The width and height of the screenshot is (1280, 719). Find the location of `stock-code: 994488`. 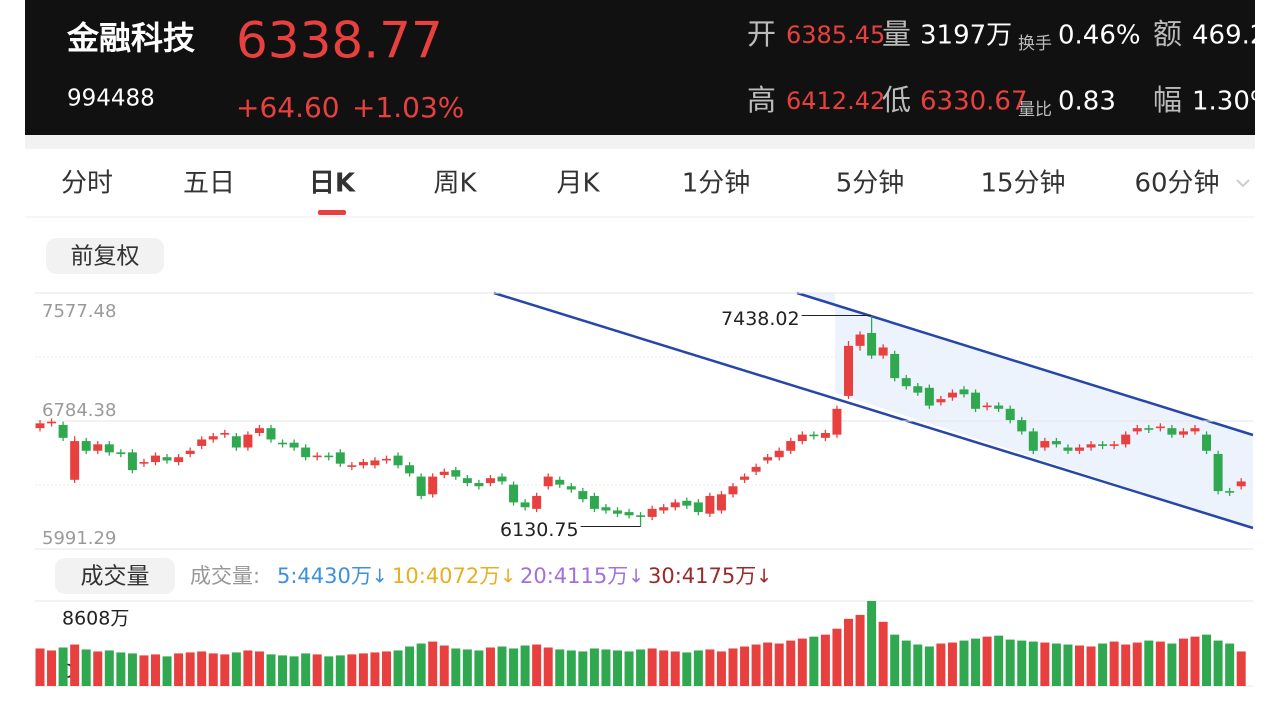

stock-code: 994488 is located at coordinates (111, 99).